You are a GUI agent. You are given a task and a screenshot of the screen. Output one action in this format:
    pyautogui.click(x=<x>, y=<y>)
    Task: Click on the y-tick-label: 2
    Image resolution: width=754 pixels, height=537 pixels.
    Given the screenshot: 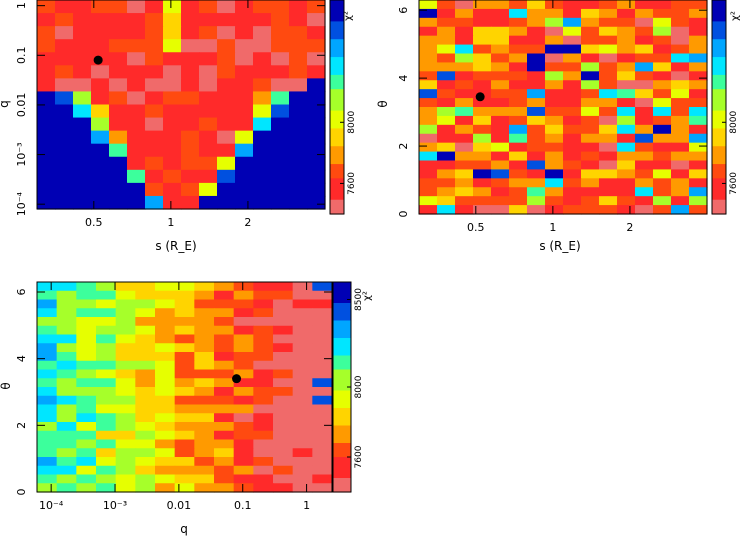 What is the action you would take?
    pyautogui.click(x=21, y=425)
    